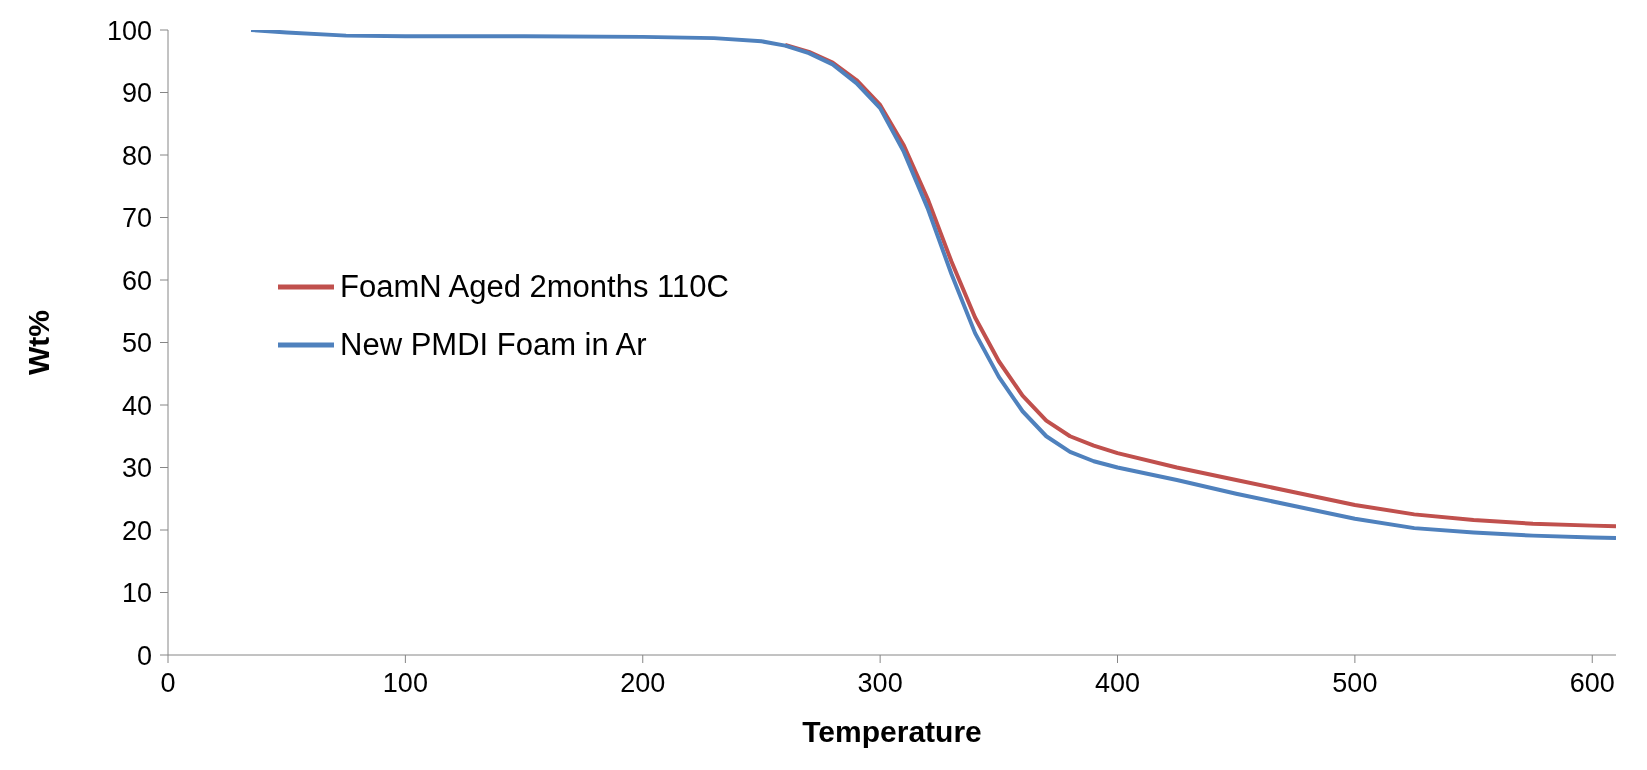 The width and height of the screenshot is (1647, 770). I want to click on y-tick-label: 80, so click(136, 155).